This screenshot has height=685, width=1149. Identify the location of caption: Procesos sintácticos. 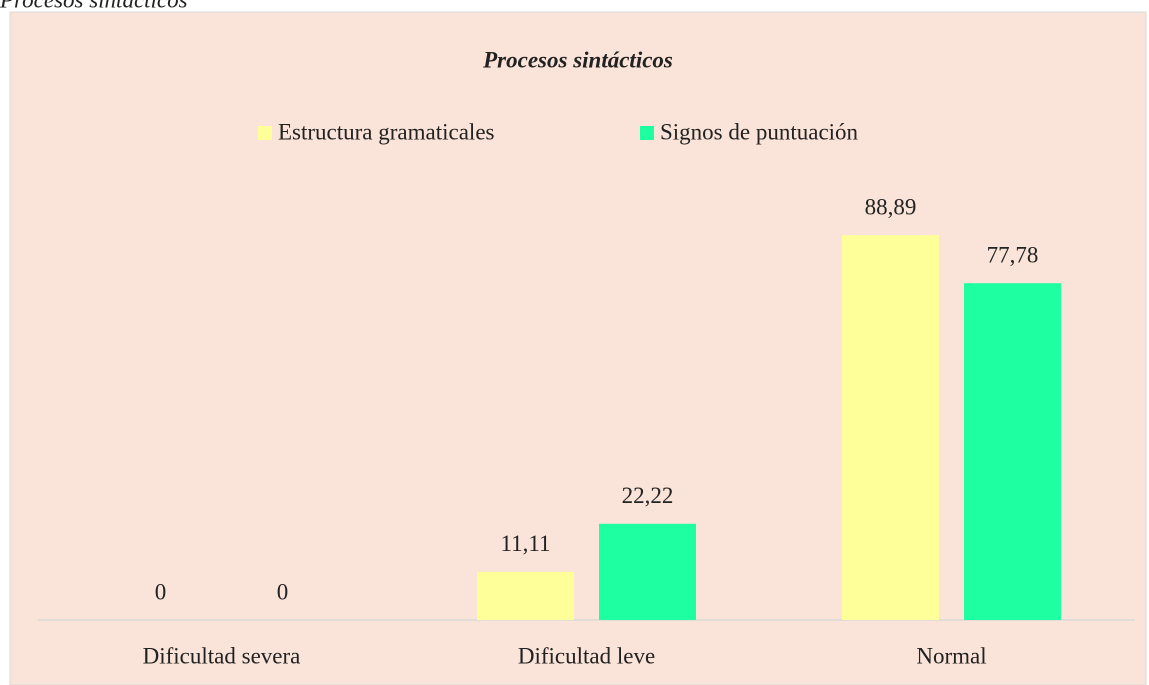
(94, 6).